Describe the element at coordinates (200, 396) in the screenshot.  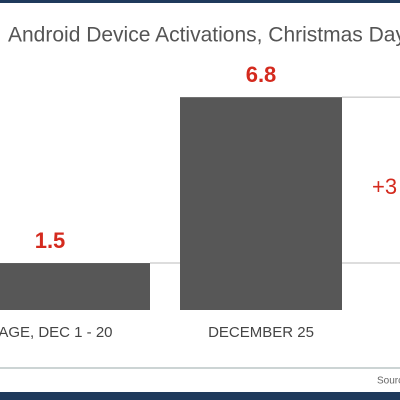
I see `bottom-border` at that location.